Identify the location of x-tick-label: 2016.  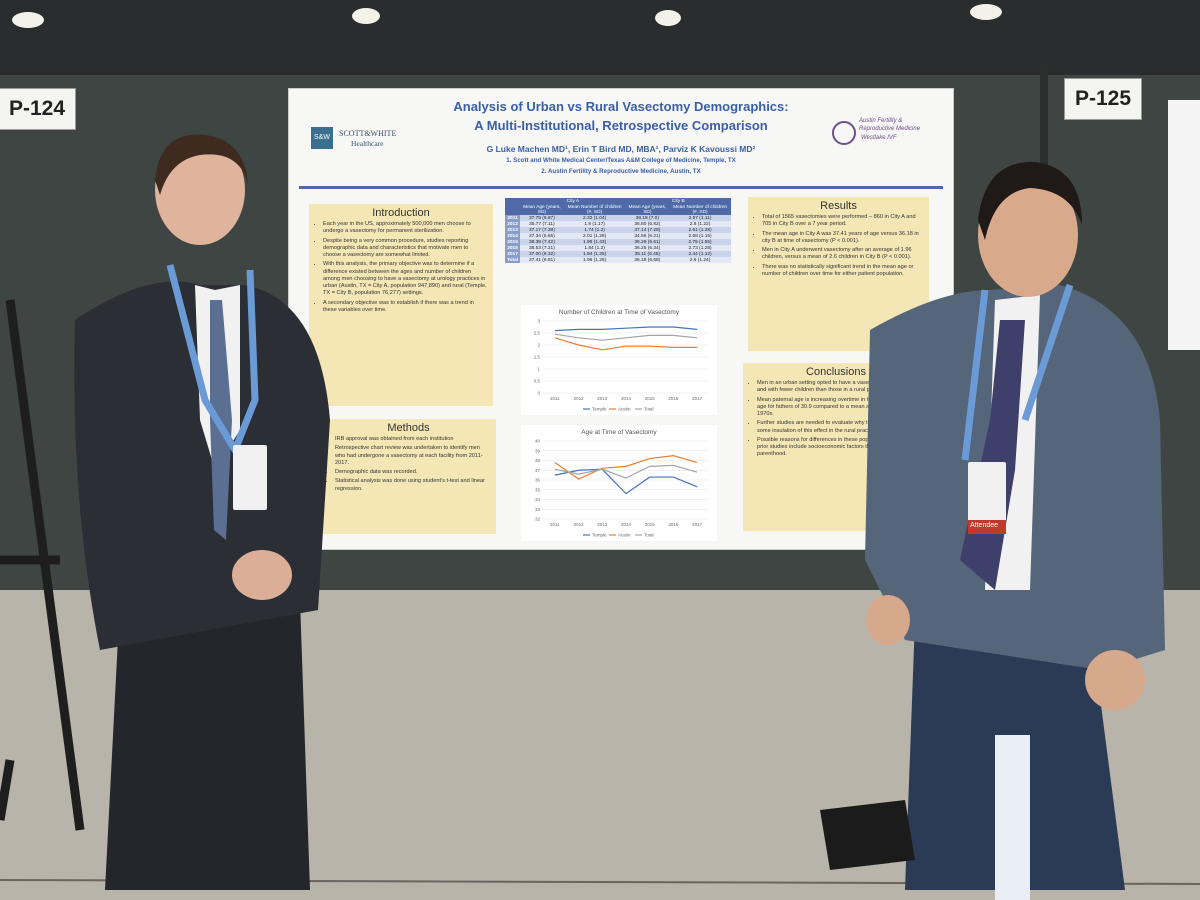
(673, 398).